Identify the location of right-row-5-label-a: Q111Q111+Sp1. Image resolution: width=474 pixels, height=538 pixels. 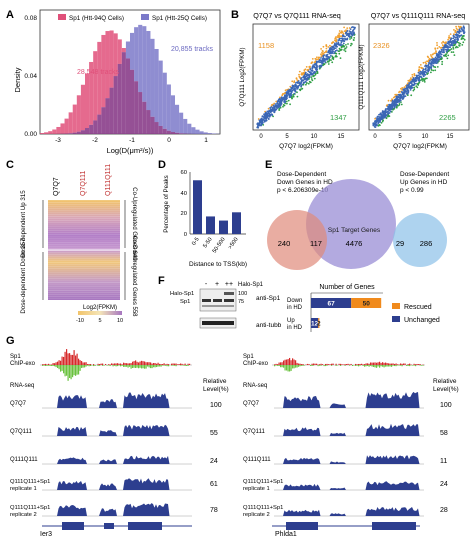
(263, 508).